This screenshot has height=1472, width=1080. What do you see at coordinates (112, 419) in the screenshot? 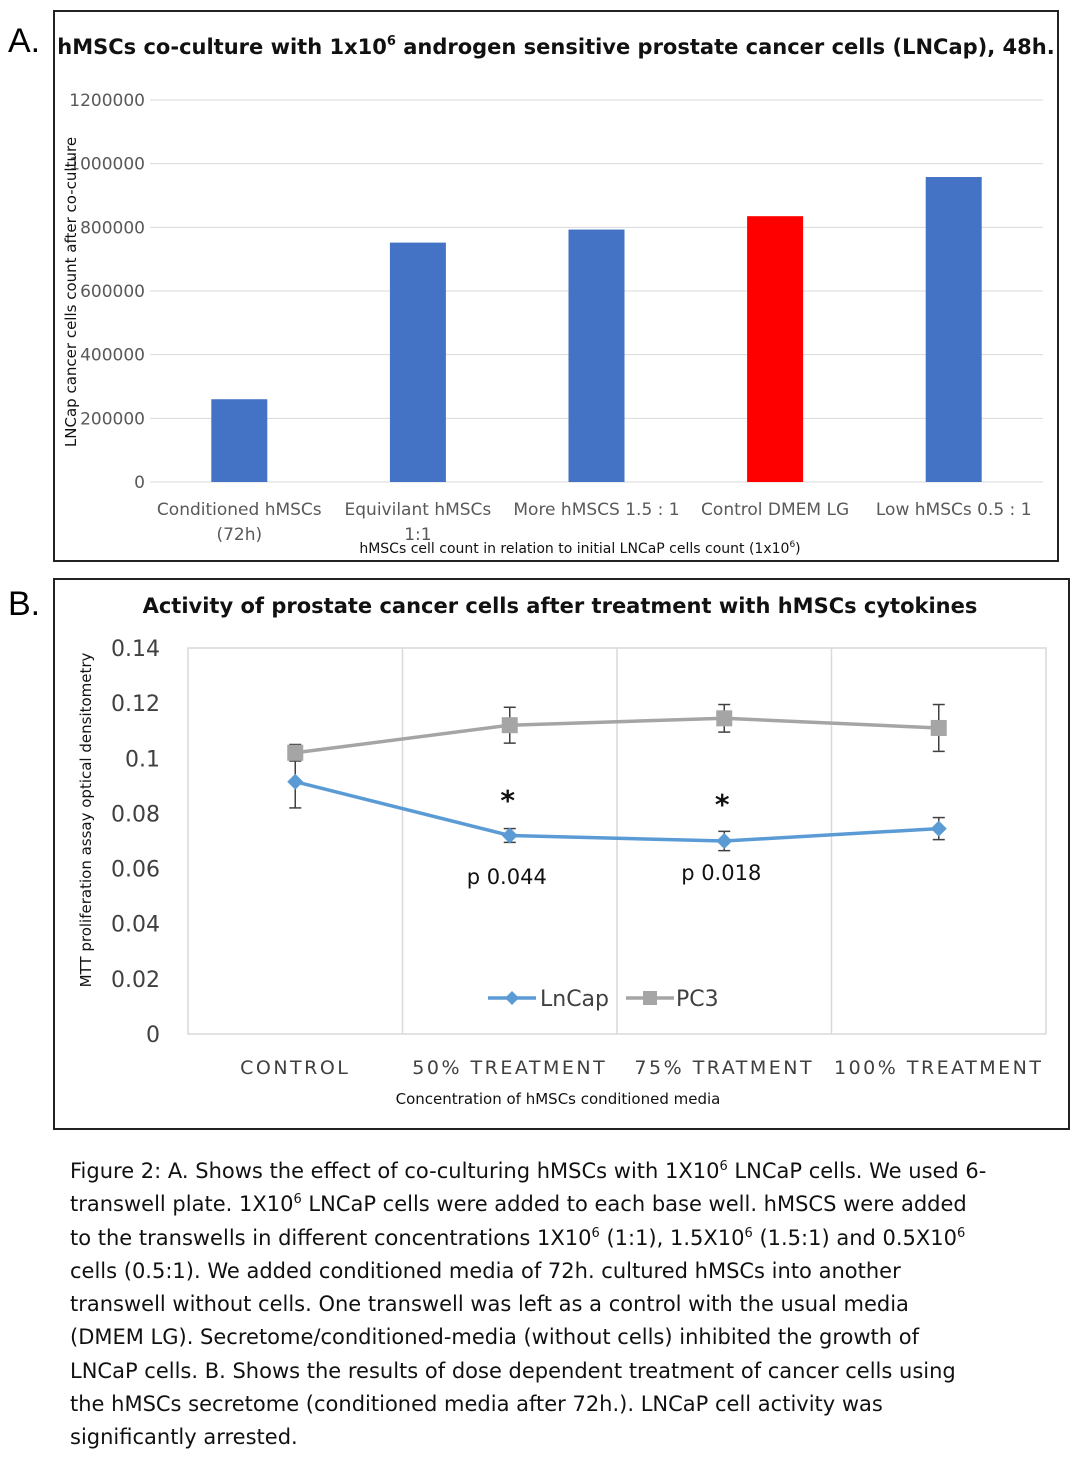
I see `y-tick-label: 200000` at bounding box center [112, 419].